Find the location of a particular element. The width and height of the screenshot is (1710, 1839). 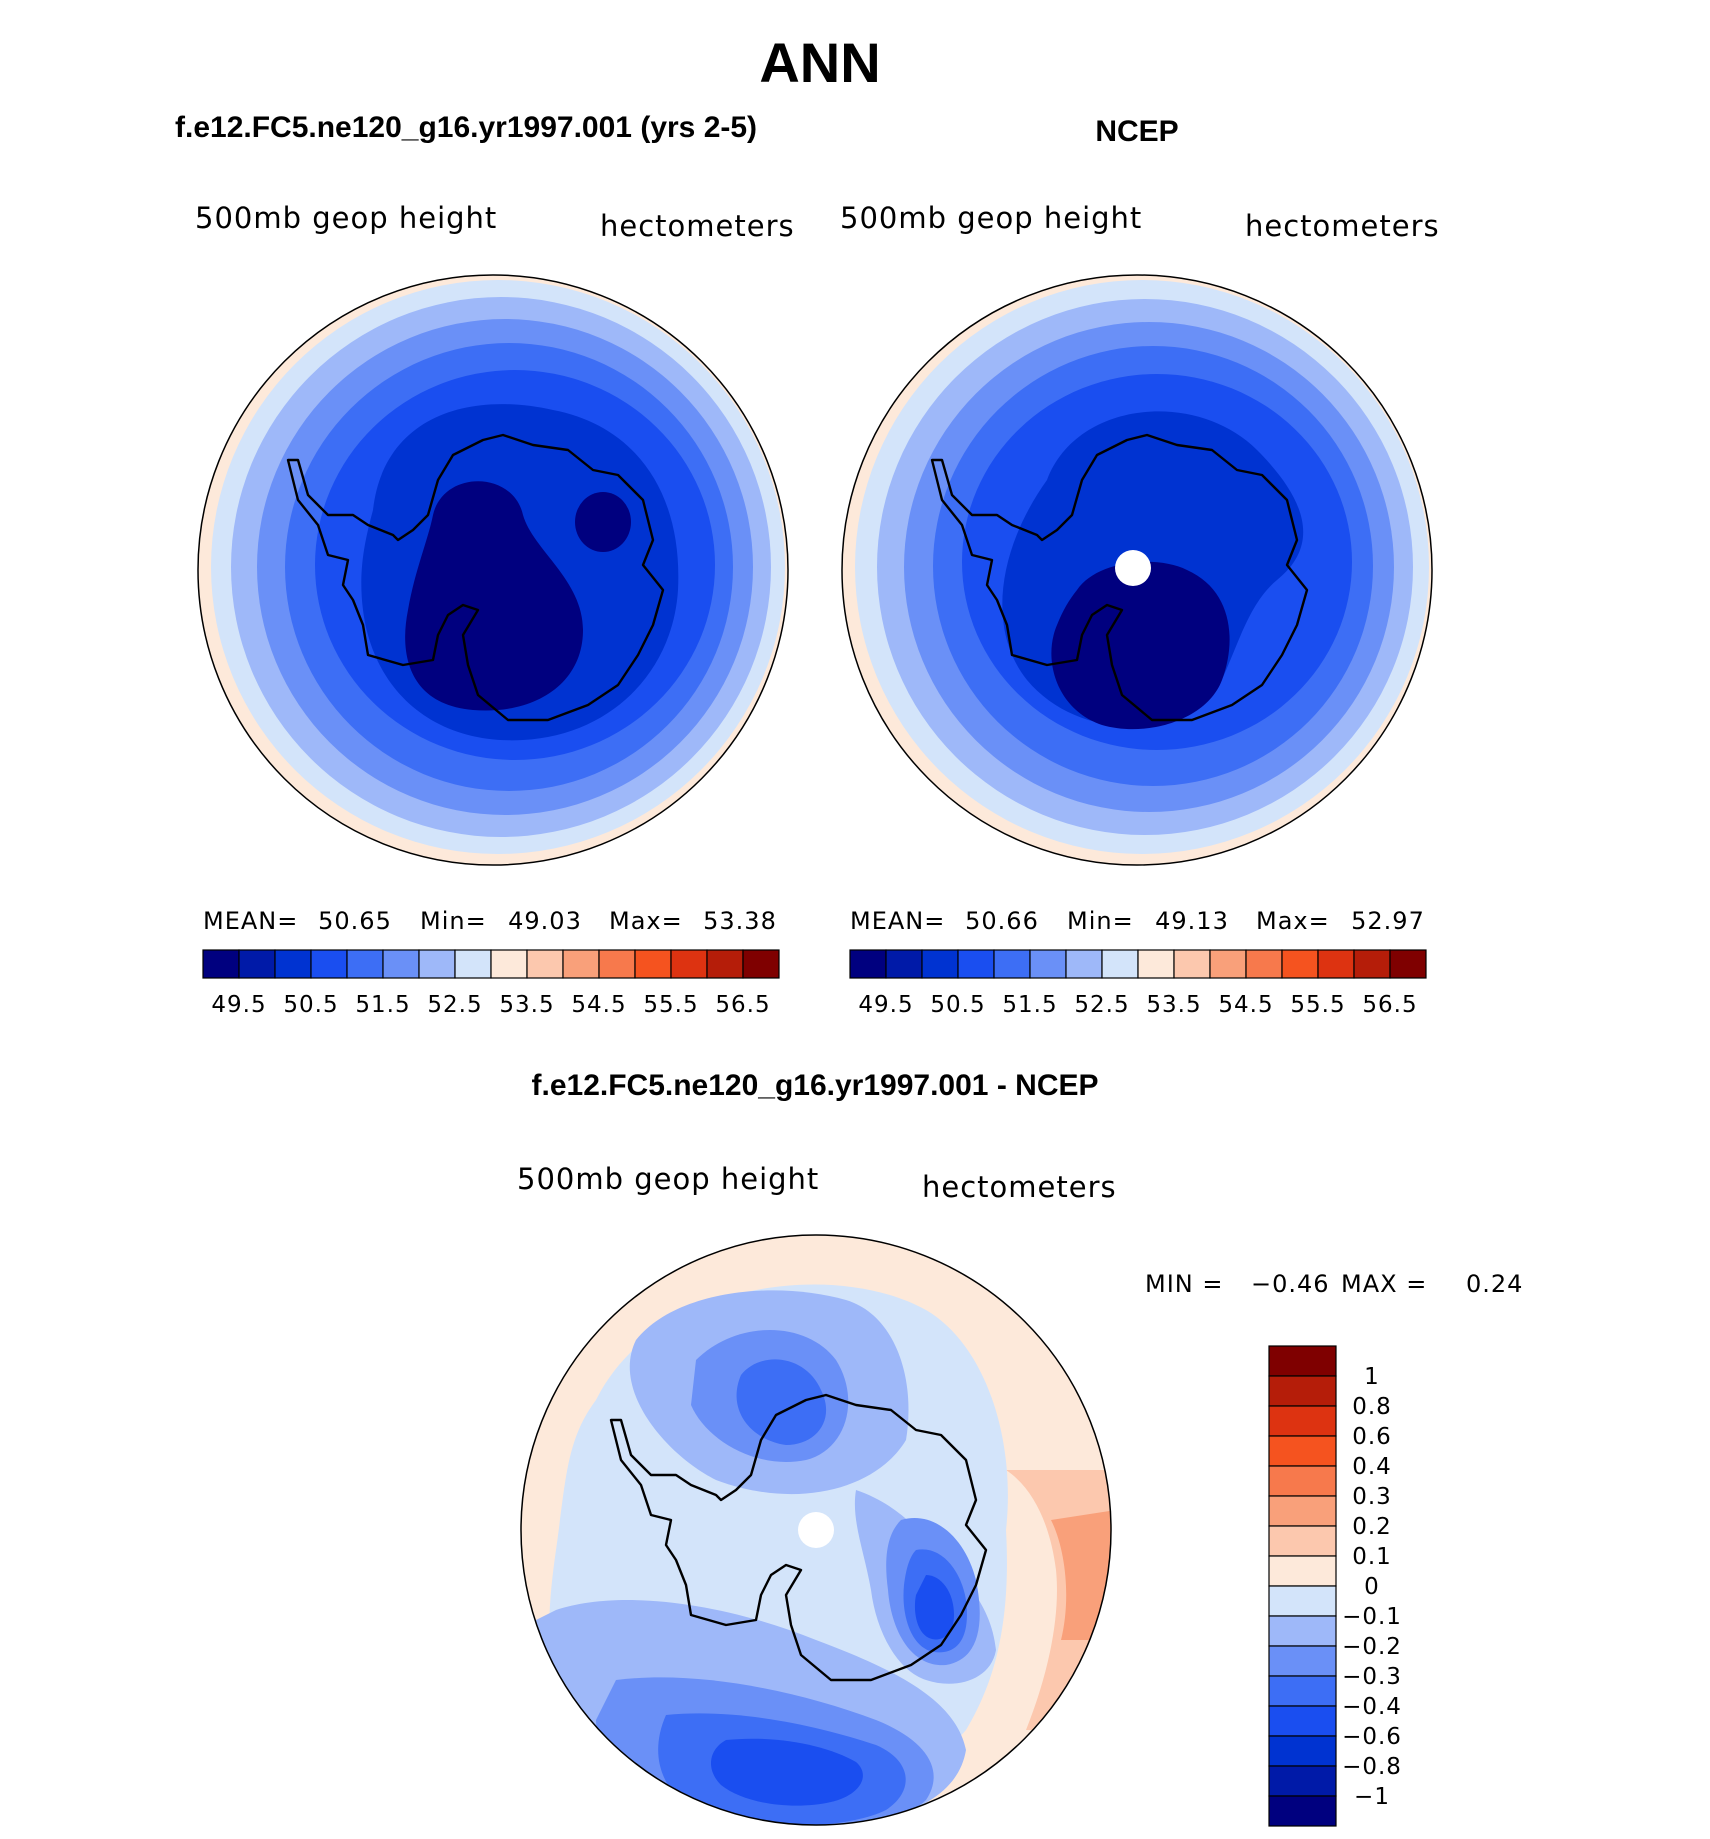

panel-obs-mean-value: 50.66 is located at coordinates (1002, 921).